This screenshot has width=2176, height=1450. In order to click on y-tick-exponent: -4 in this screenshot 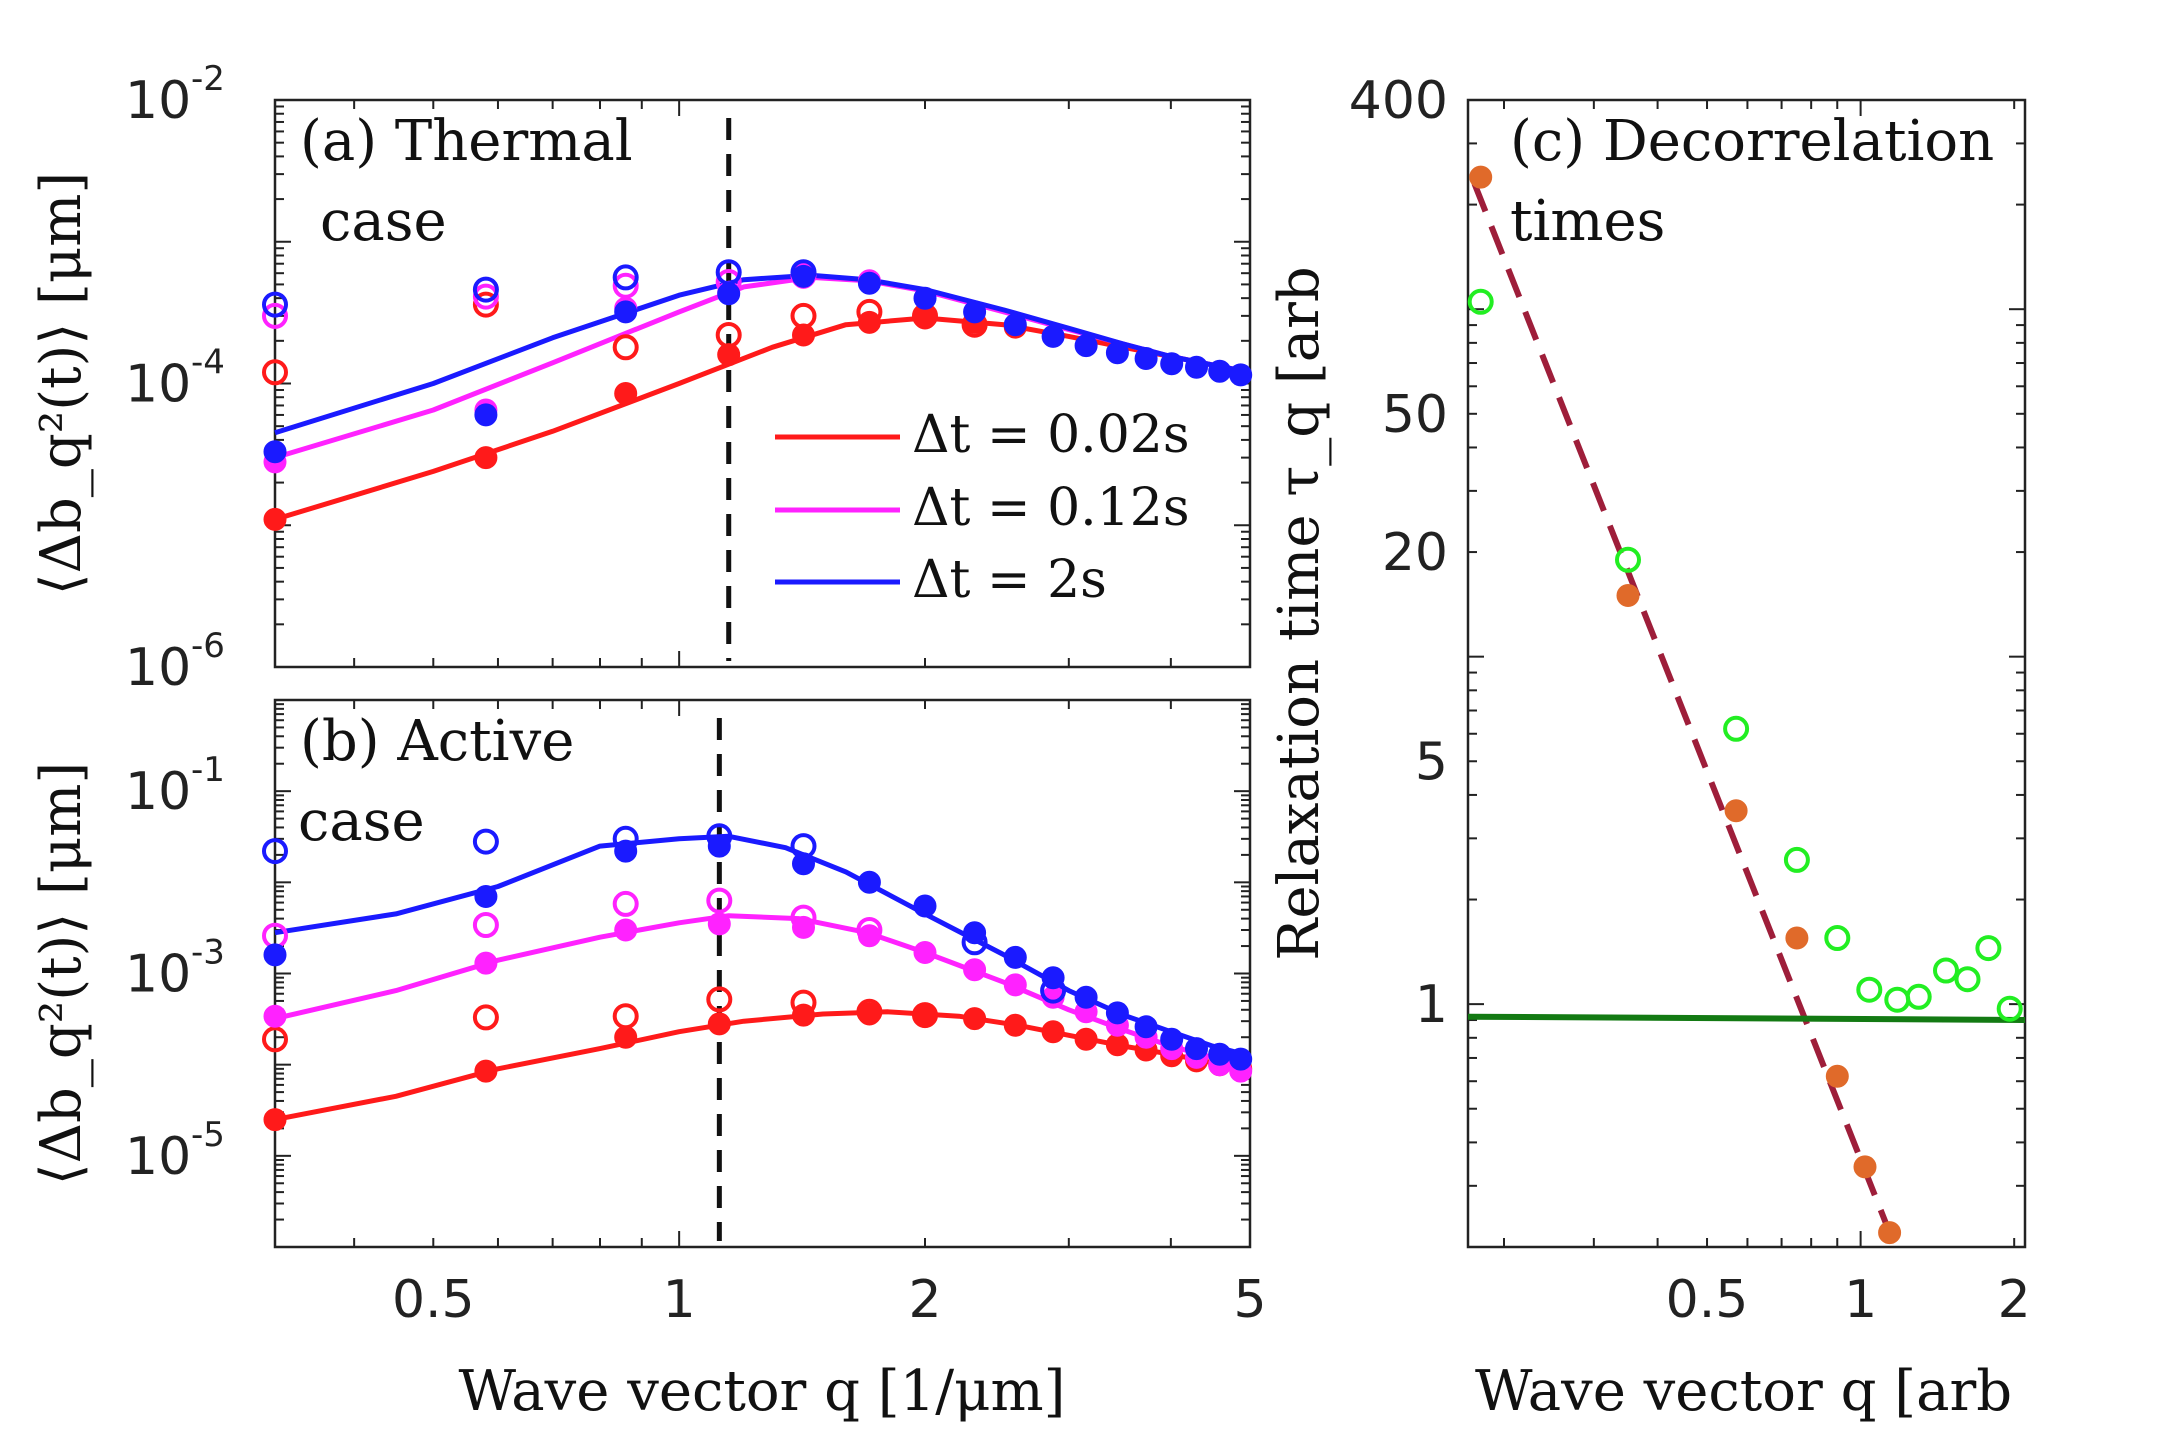, I will do `click(208, 363)`.